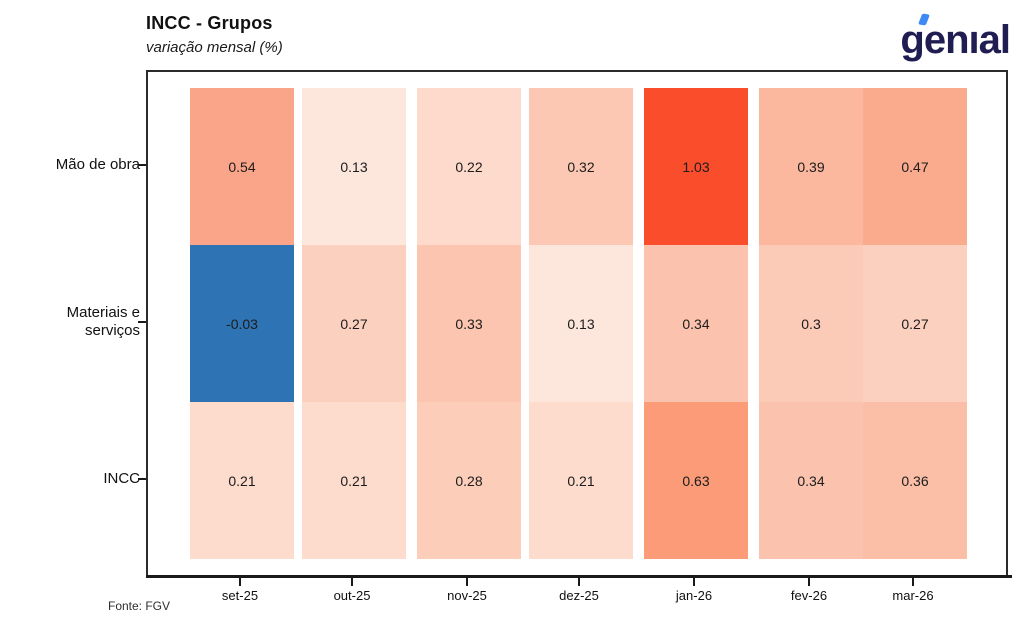  I want to click on cell-value: 0.28, so click(469, 480).